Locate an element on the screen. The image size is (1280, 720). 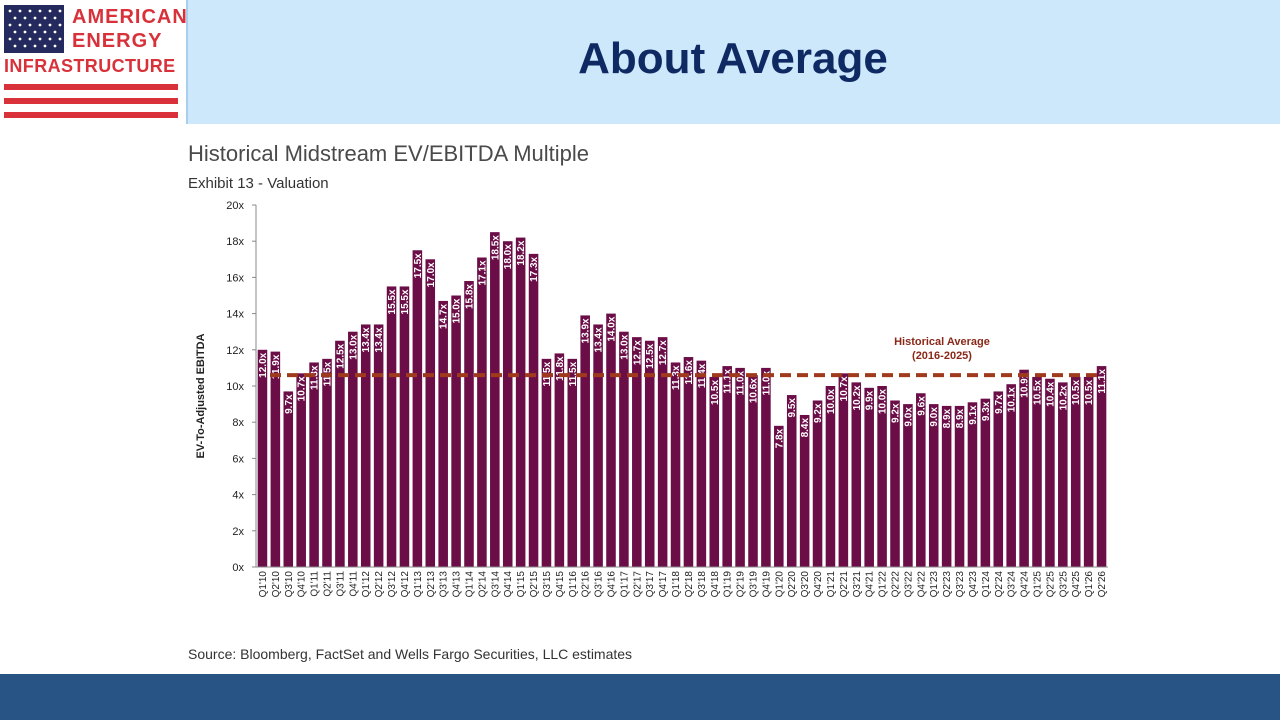
x-tick-label: Q4'18 is located at coordinates (715, 584).